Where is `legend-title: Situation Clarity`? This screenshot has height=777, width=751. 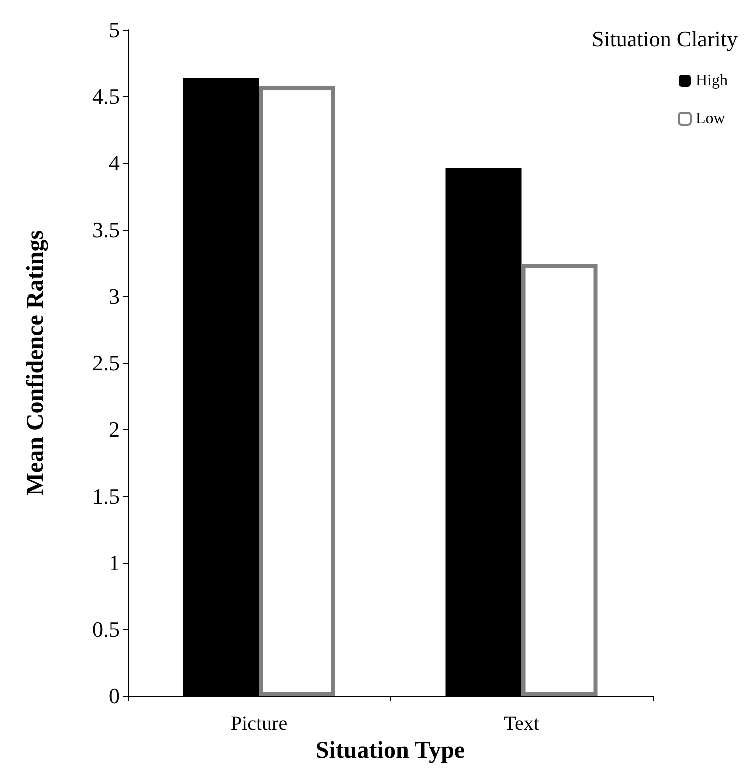 legend-title: Situation Clarity is located at coordinates (665, 39).